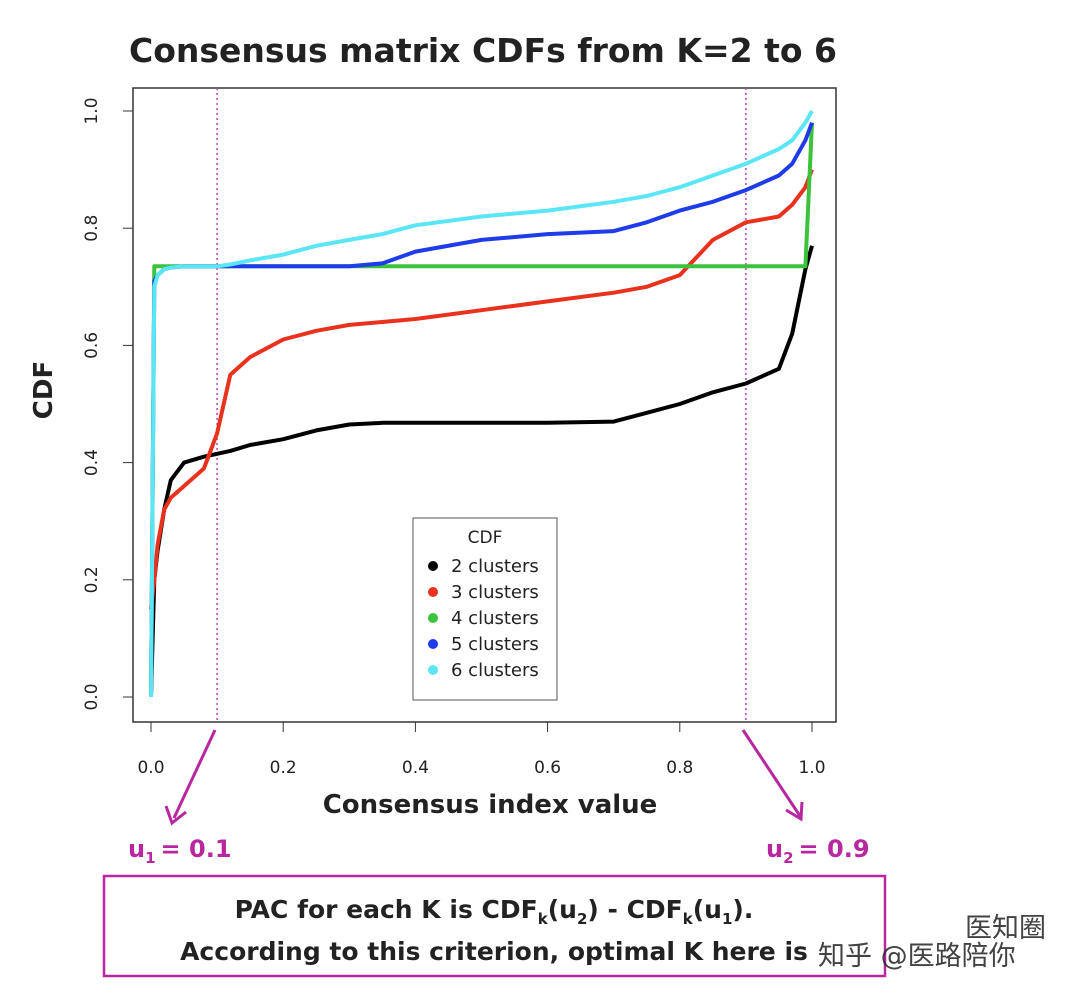  What do you see at coordinates (582, 919) in the screenshot?
I see `note-sub: 2` at bounding box center [582, 919].